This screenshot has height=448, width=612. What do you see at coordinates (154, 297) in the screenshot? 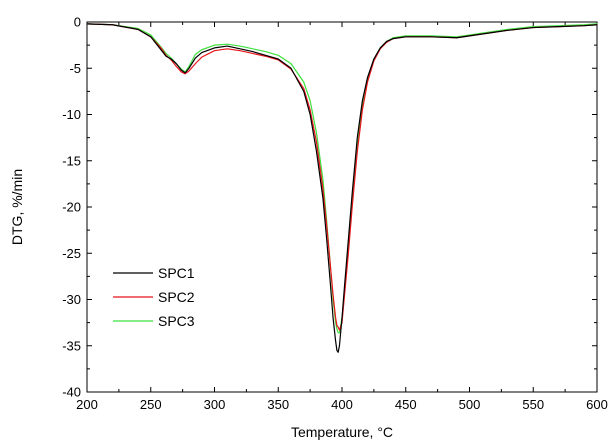
I see `legend: SPC1 SPC2 SPC3` at bounding box center [154, 297].